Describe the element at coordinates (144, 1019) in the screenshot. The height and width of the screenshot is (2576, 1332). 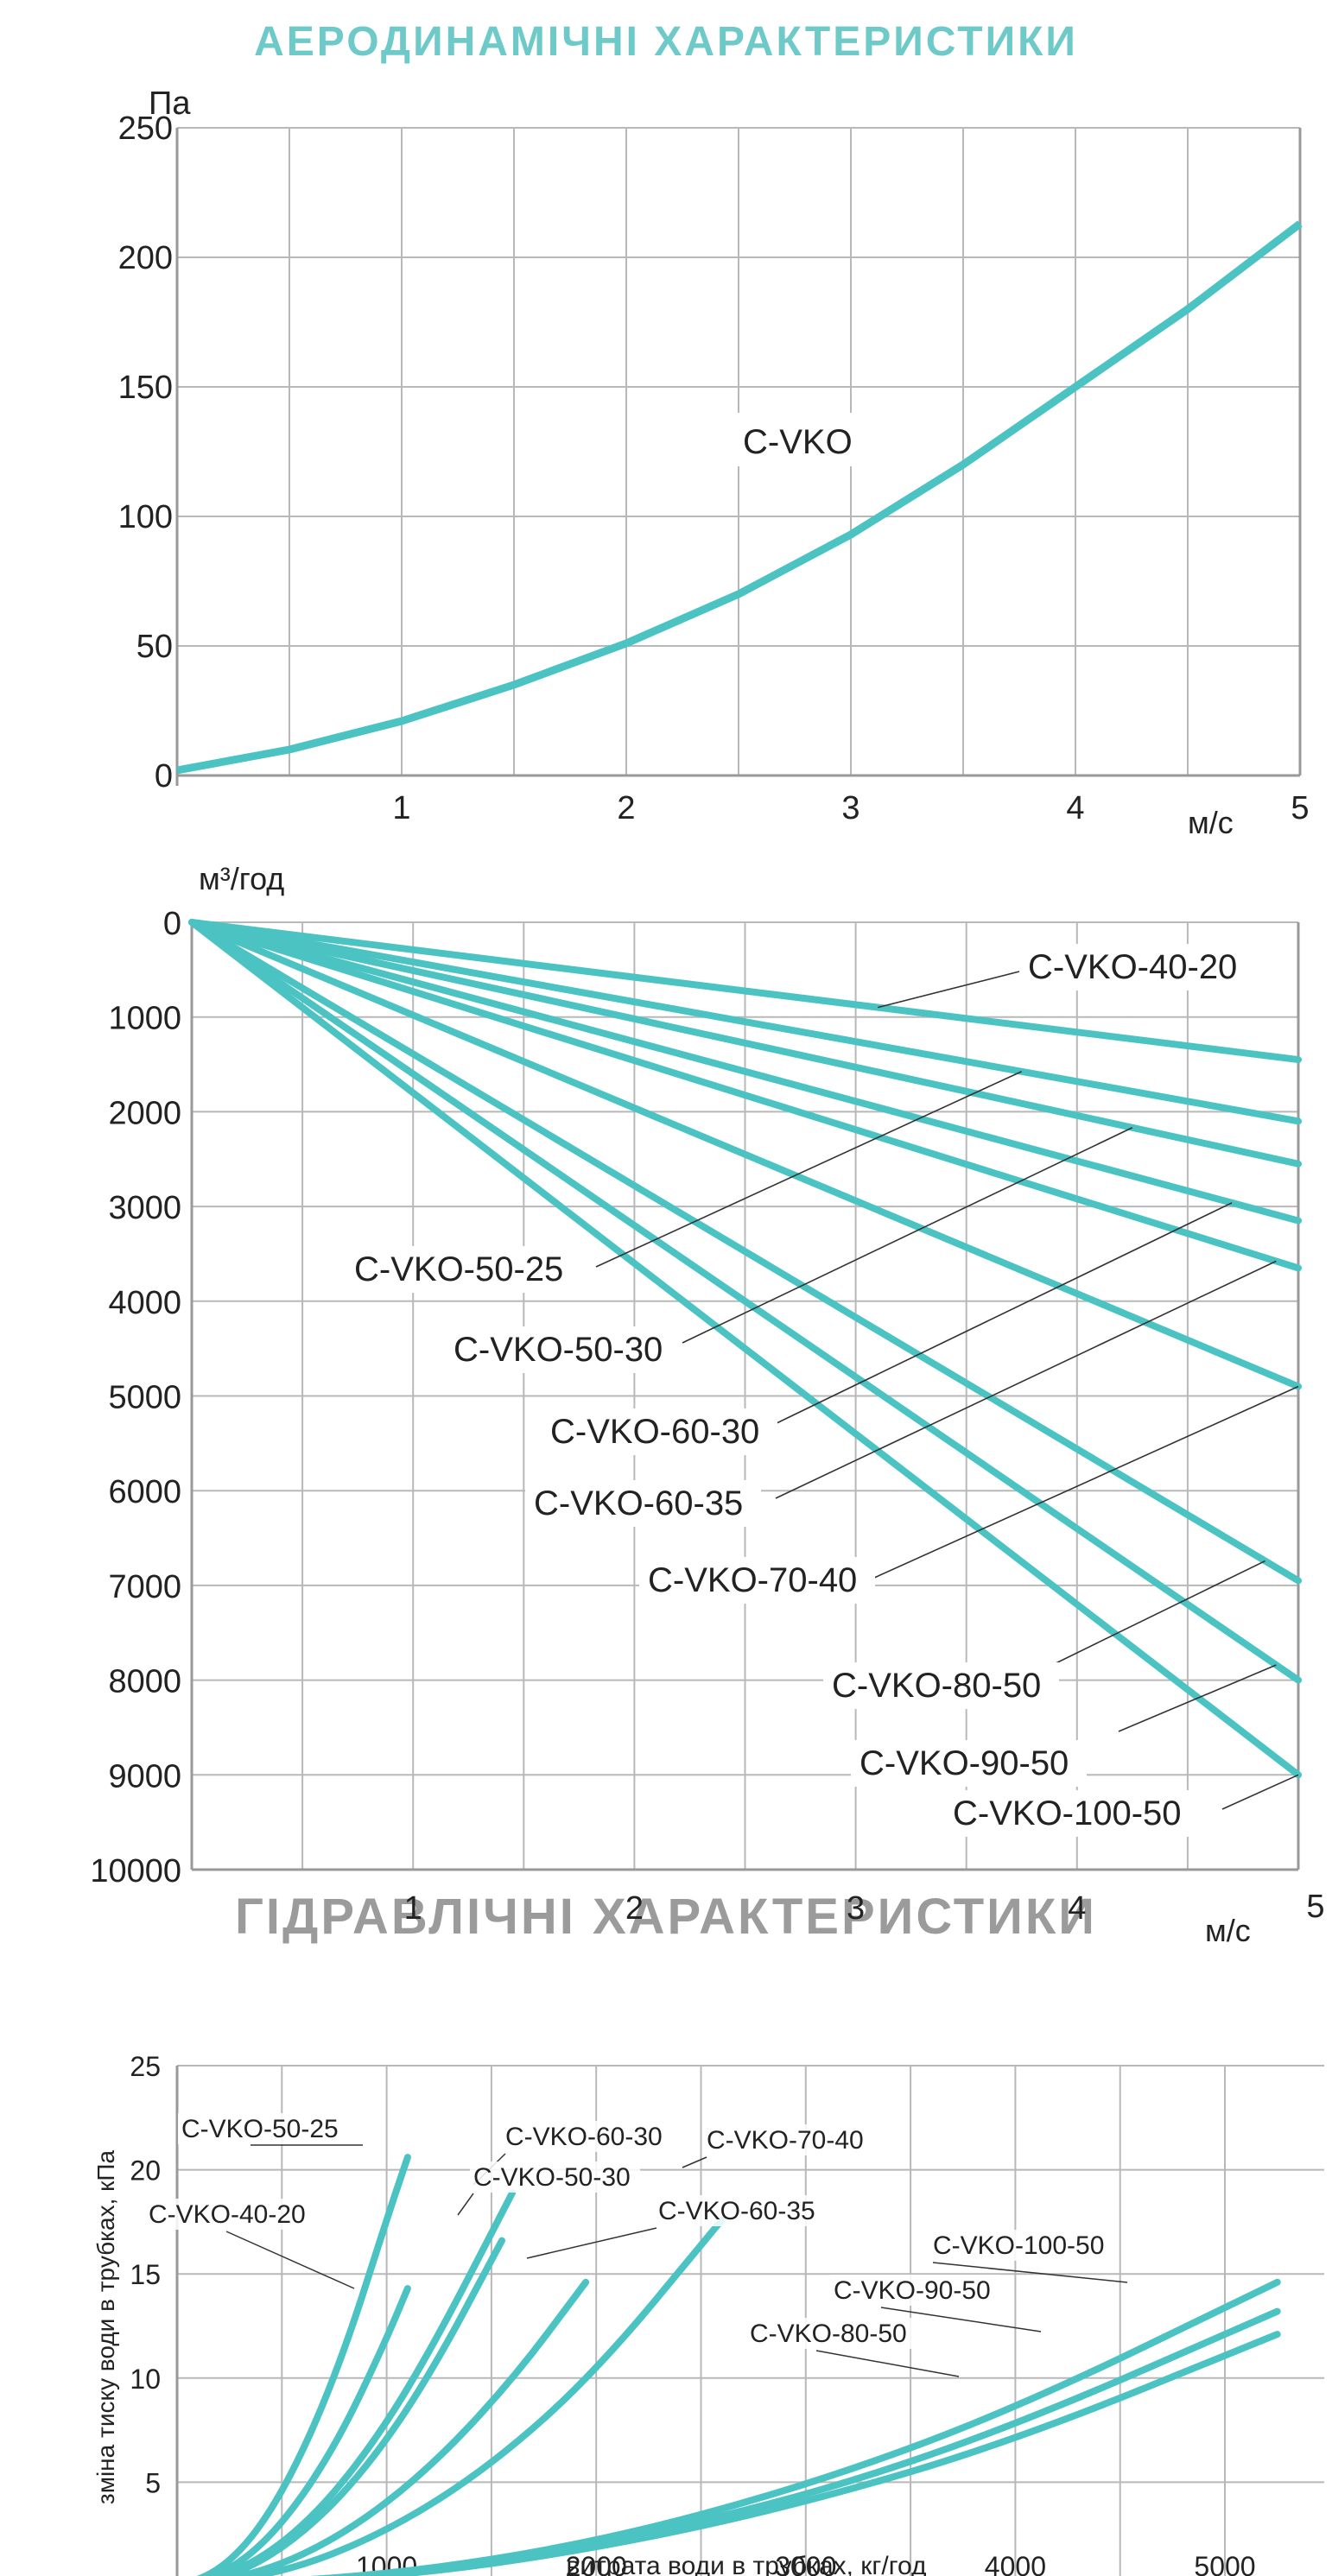
I see `y-tick-label: 1000` at that location.